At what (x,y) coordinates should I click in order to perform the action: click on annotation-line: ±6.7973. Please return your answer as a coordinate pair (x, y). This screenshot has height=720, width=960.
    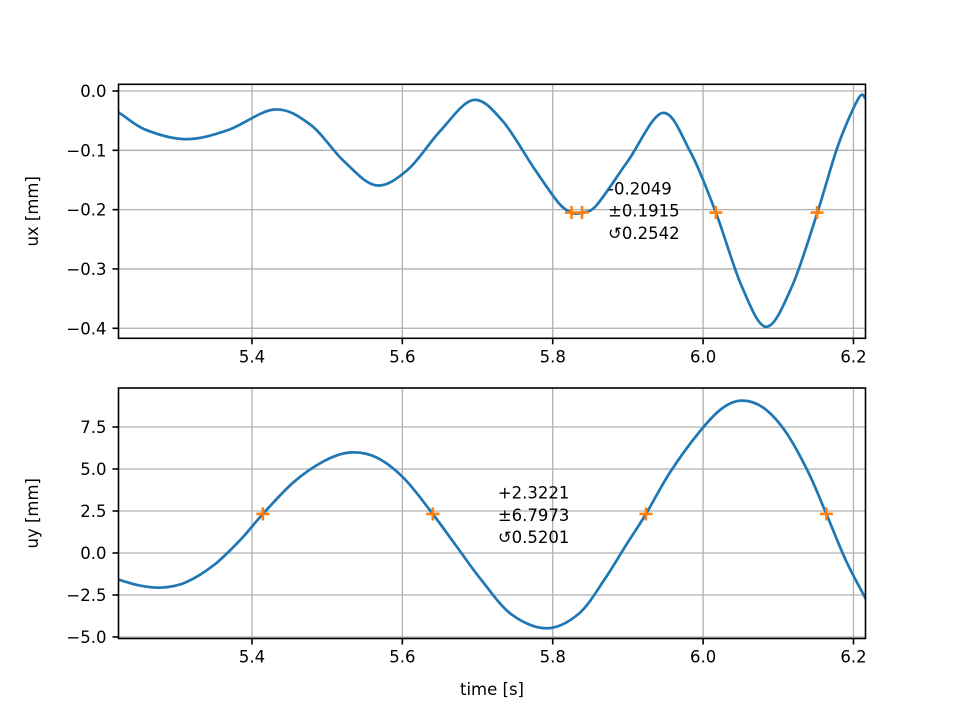
    Looking at the image, I should click on (534, 515).